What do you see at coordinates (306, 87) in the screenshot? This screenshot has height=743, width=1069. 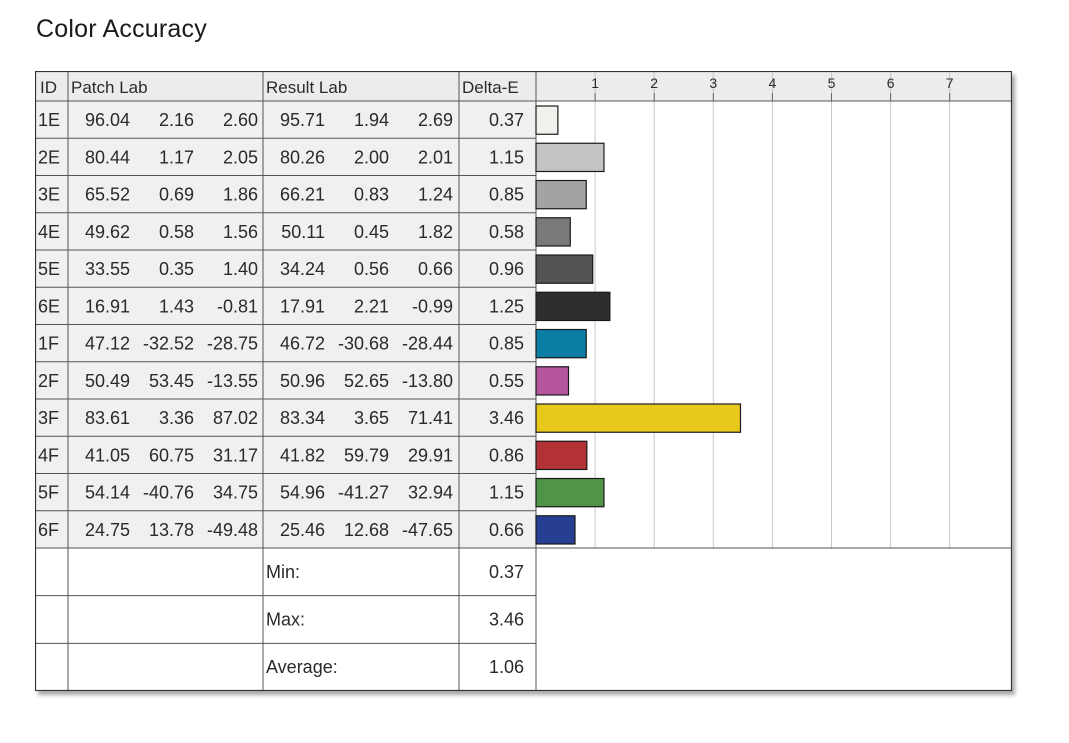 I see `header-result-lab: Result Lab` at bounding box center [306, 87].